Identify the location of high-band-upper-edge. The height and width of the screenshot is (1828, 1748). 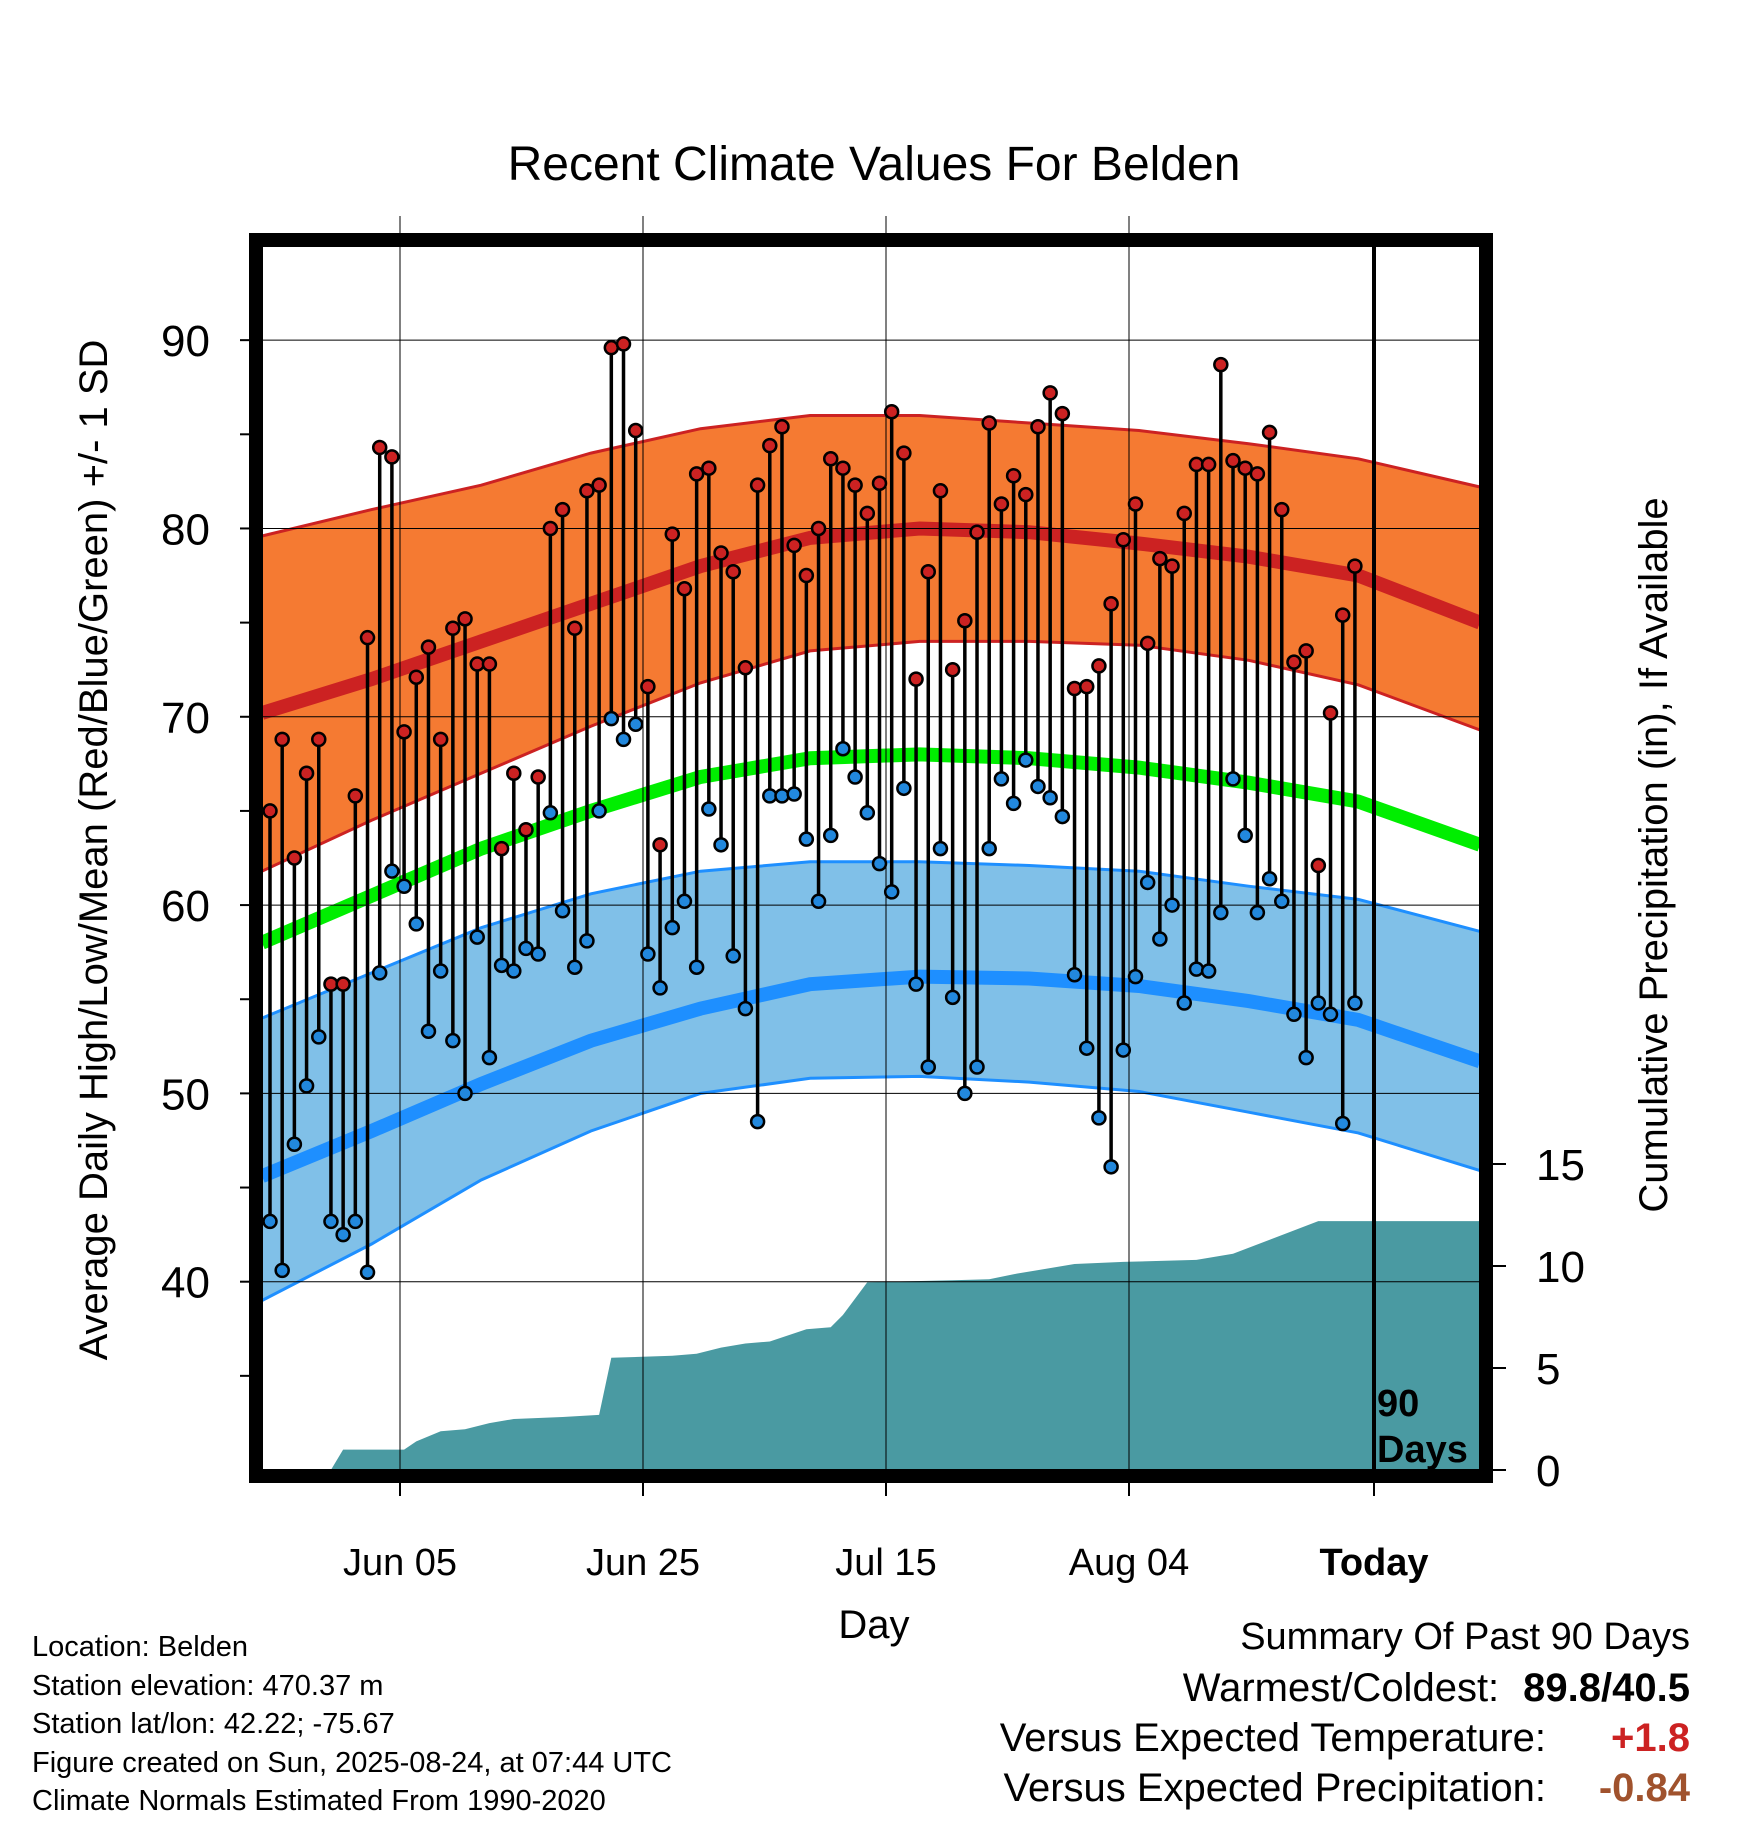
(871, 476).